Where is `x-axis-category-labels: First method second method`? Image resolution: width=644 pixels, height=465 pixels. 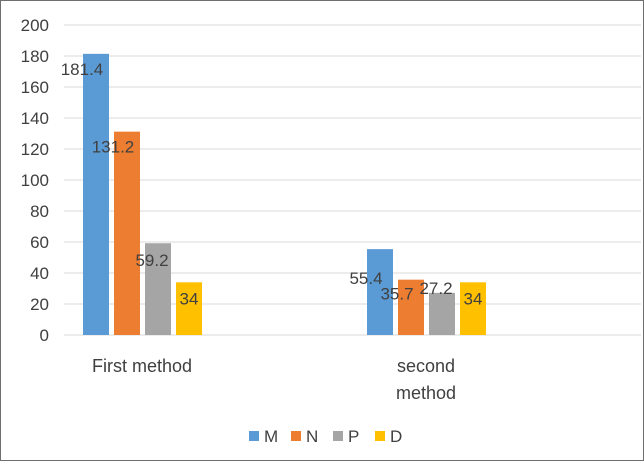
x-axis-category-labels: First method second method is located at coordinates (274, 379).